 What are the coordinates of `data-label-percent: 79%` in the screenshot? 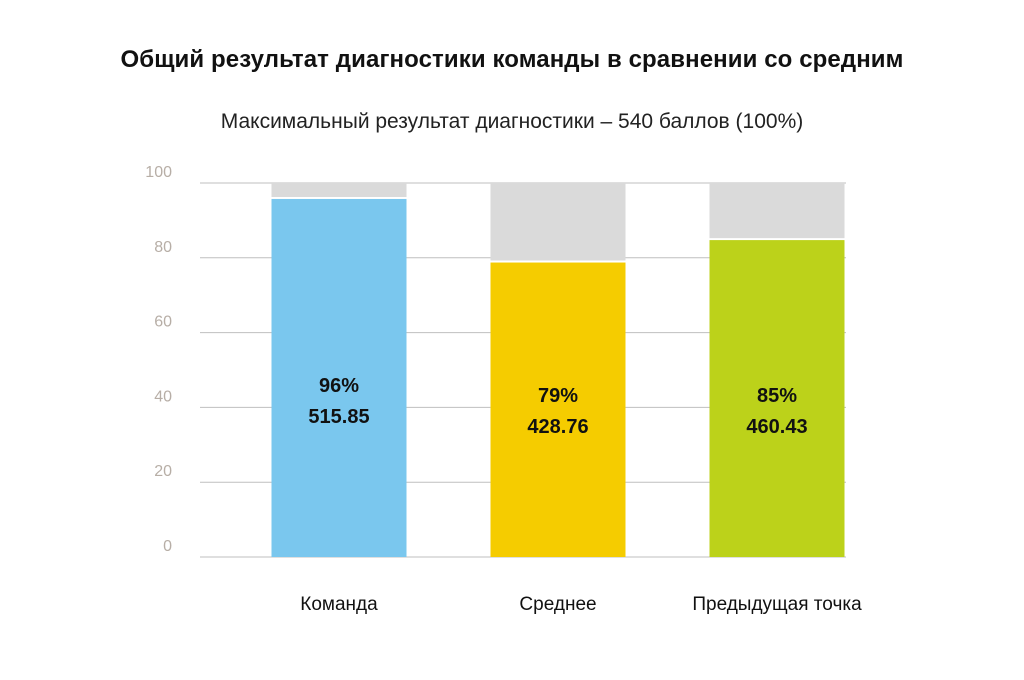 It's located at (558, 396).